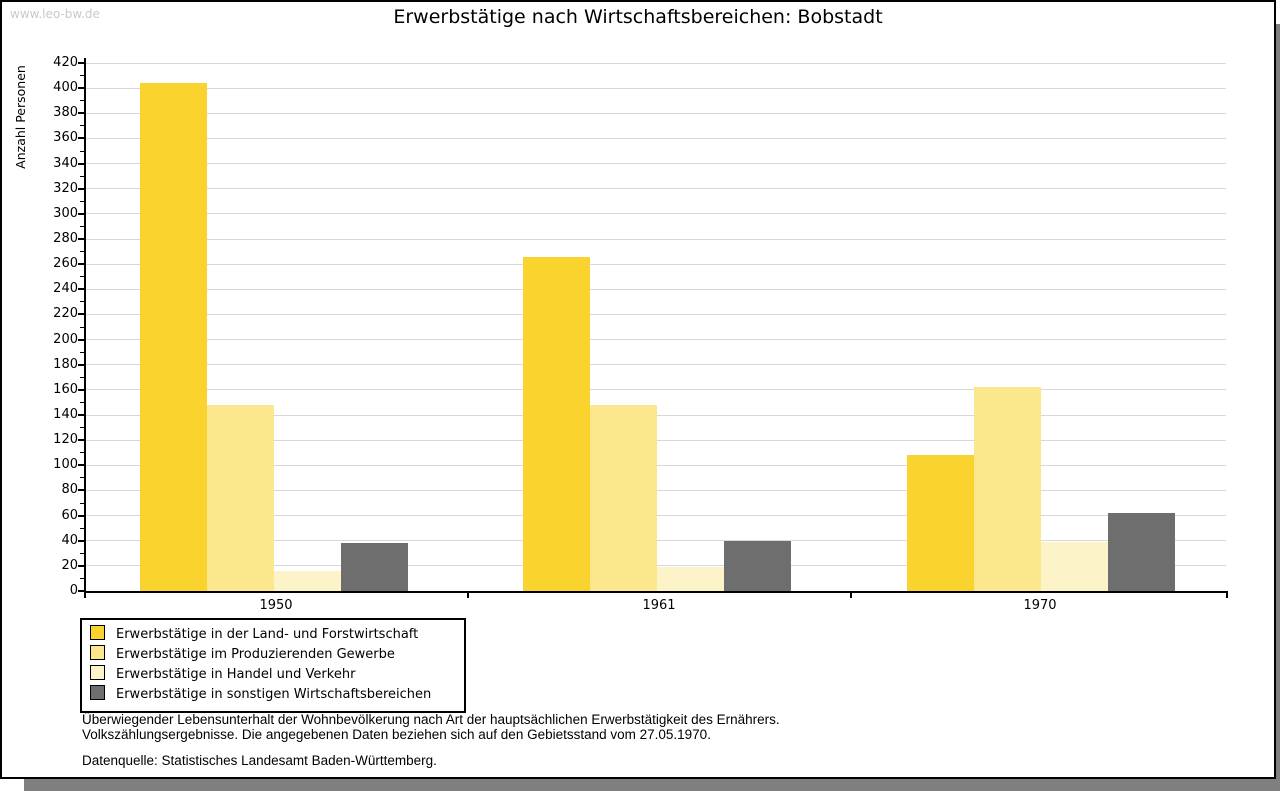  I want to click on bar-1950-series3, so click(307, 580).